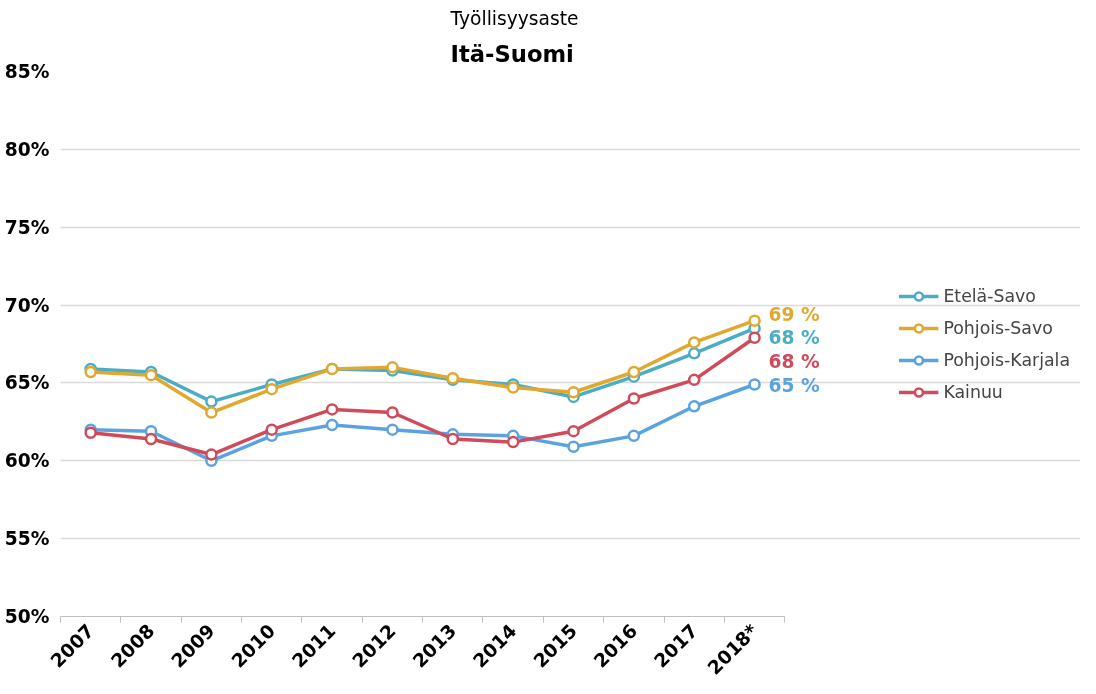 Image resolution: width=1096 pixels, height=694 pixels. Describe the element at coordinates (27, 305) in the screenshot. I see `y-tick-label: 70%` at that location.